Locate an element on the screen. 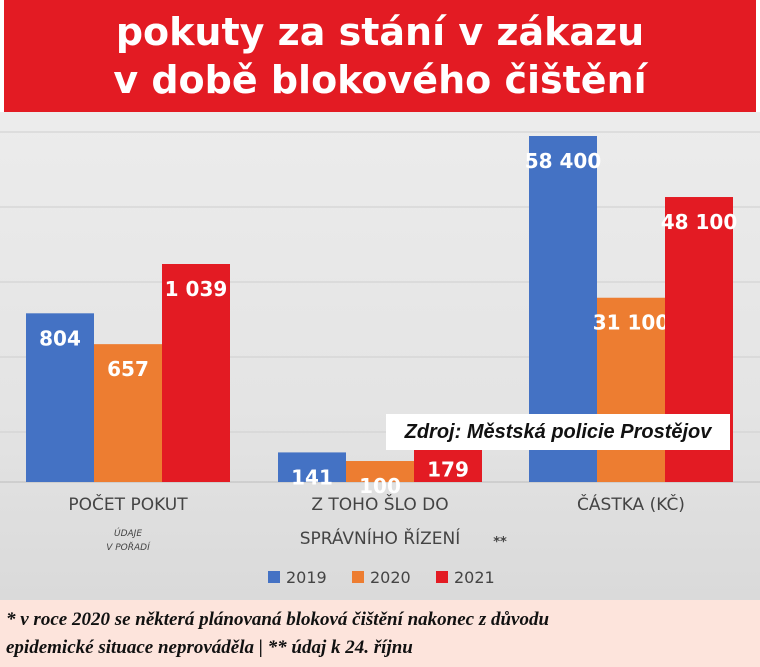  title-line-1: pokuty za stání v zákazu is located at coordinates (380, 32).